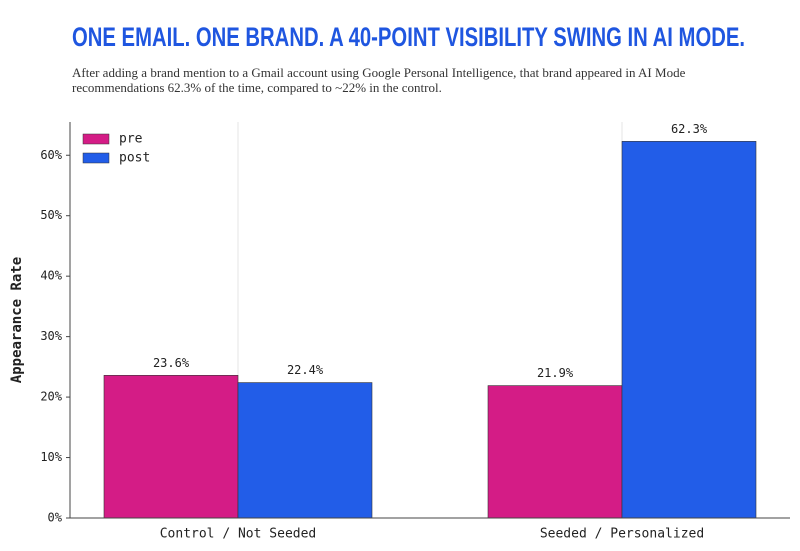 The width and height of the screenshot is (800, 551). What do you see at coordinates (622, 534) in the screenshot?
I see `x-tick-label: Seeded / Personalized` at bounding box center [622, 534].